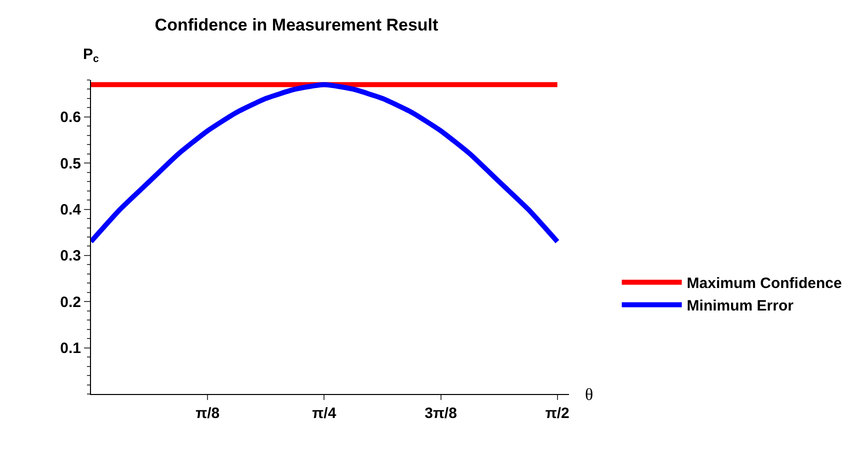 The width and height of the screenshot is (860, 464). I want to click on legend-label: Minimum Error, so click(740, 306).